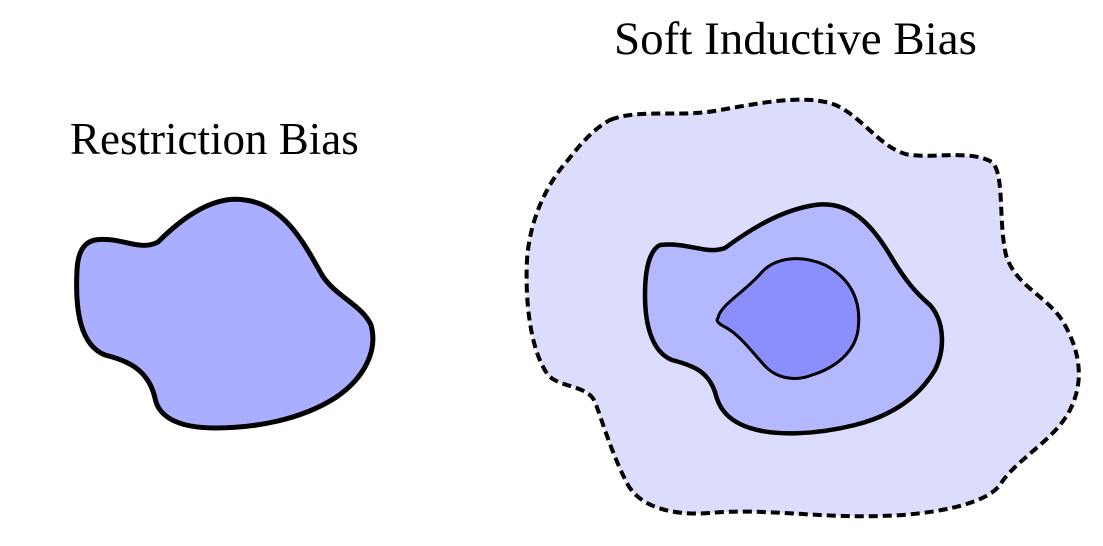 The width and height of the screenshot is (1103, 546). I want to click on soft-bias-inner-region, so click(788, 318).